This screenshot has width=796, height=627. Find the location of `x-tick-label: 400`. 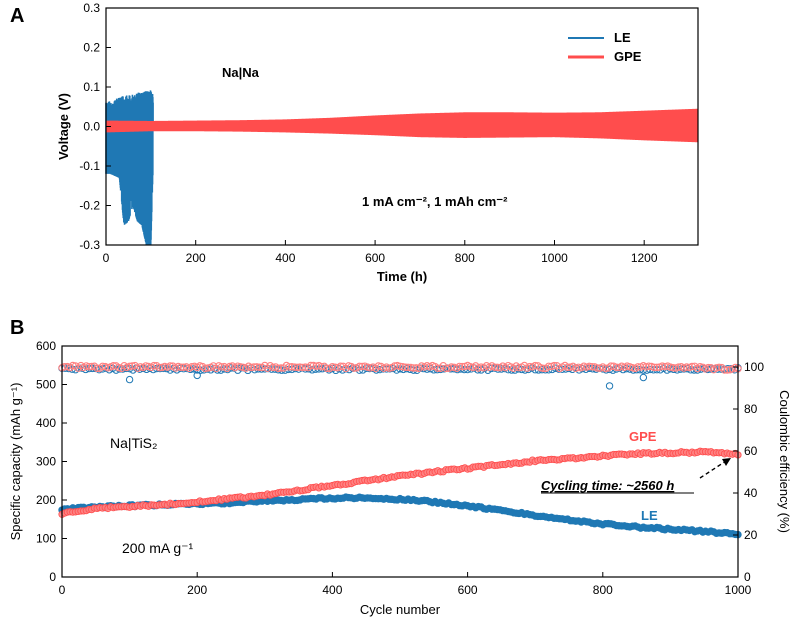

x-tick-label: 400 is located at coordinates (285, 258).